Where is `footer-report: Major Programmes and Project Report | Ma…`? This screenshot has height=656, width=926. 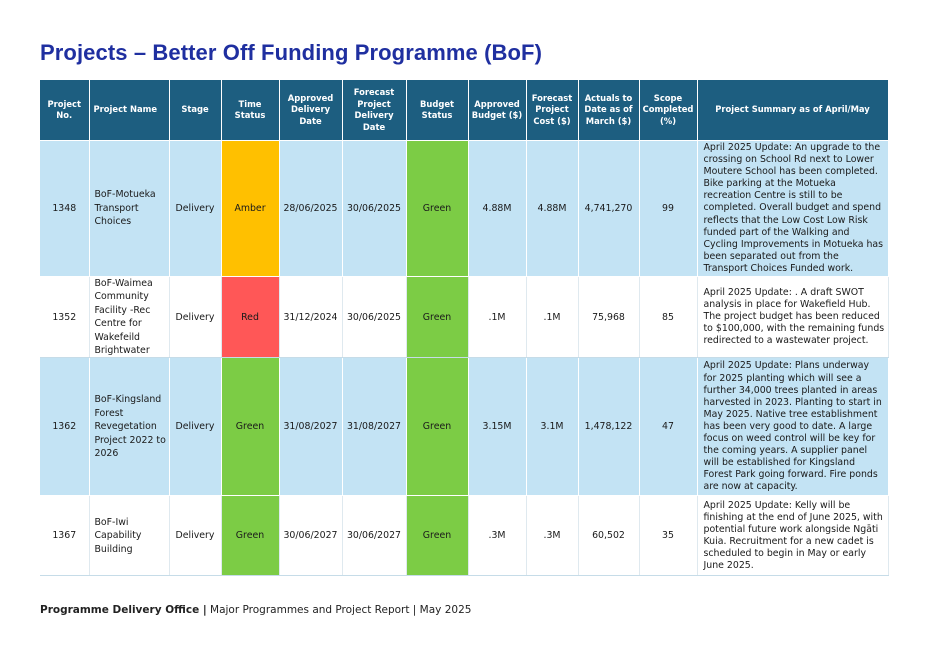 footer-report: Major Programmes and Project Report | Ma… is located at coordinates (339, 610).